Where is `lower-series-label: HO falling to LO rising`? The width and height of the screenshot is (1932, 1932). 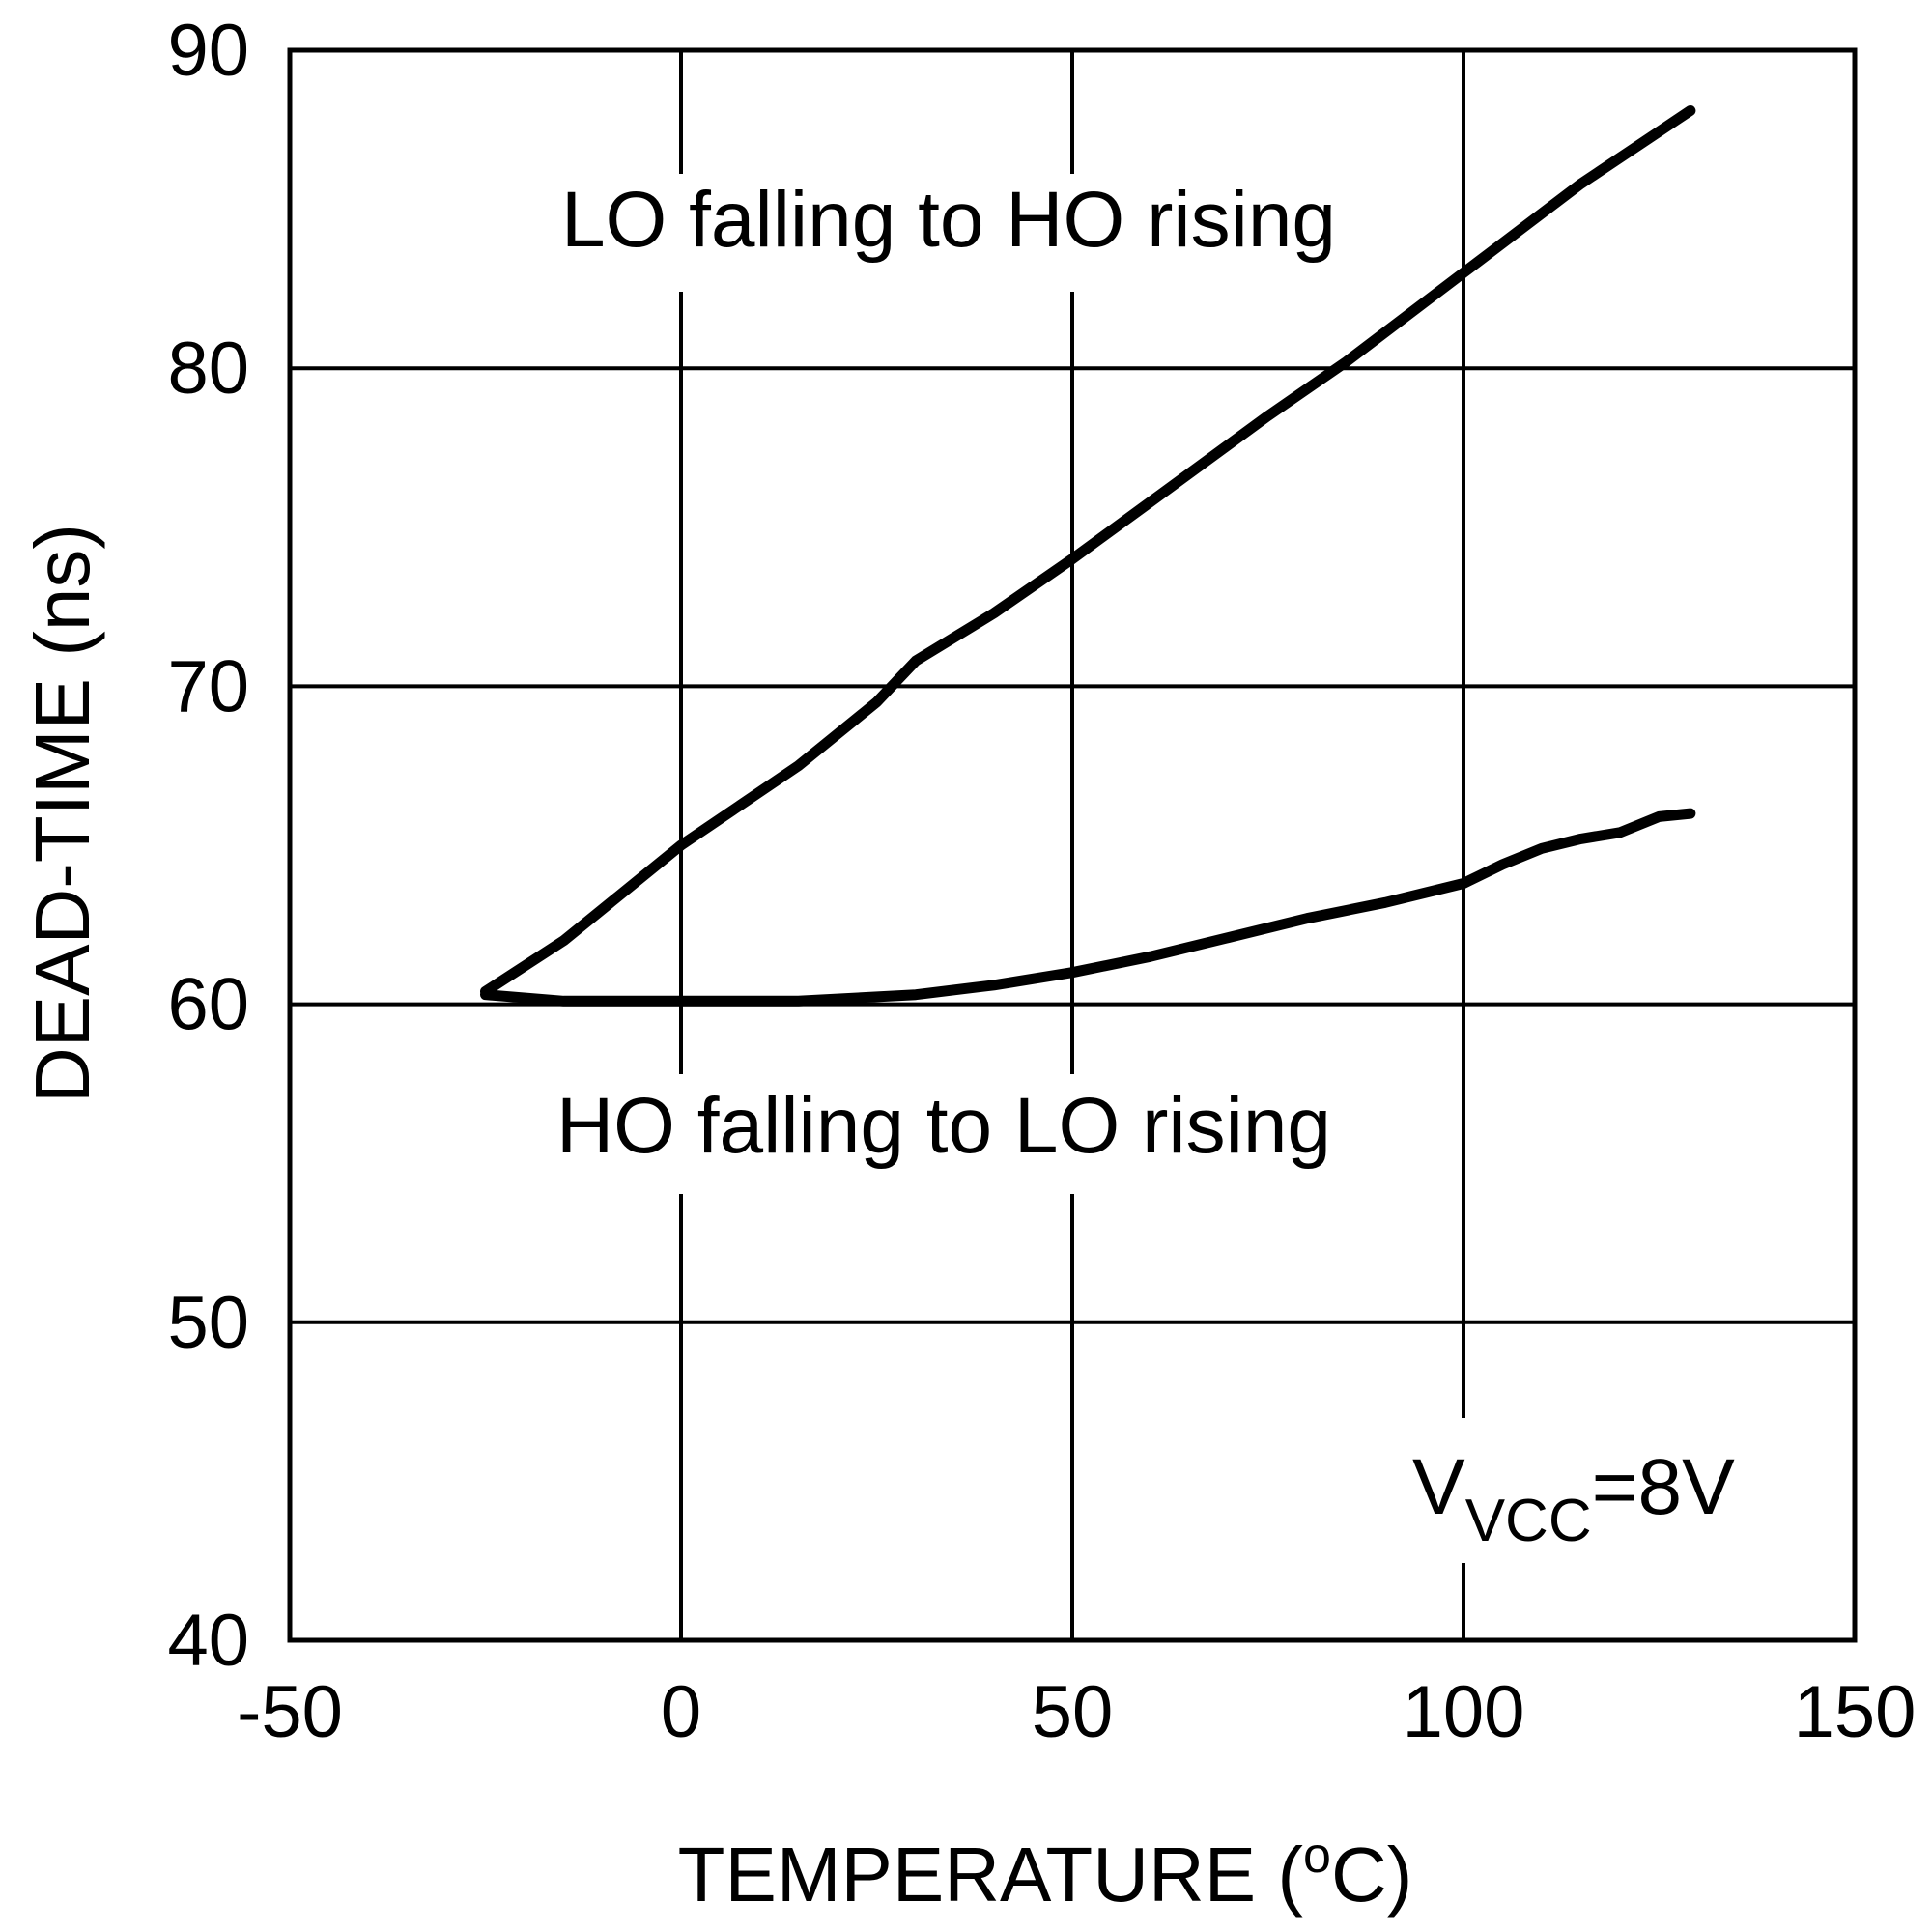
lower-series-label: HO falling to LO rising is located at coordinates (943, 1126).